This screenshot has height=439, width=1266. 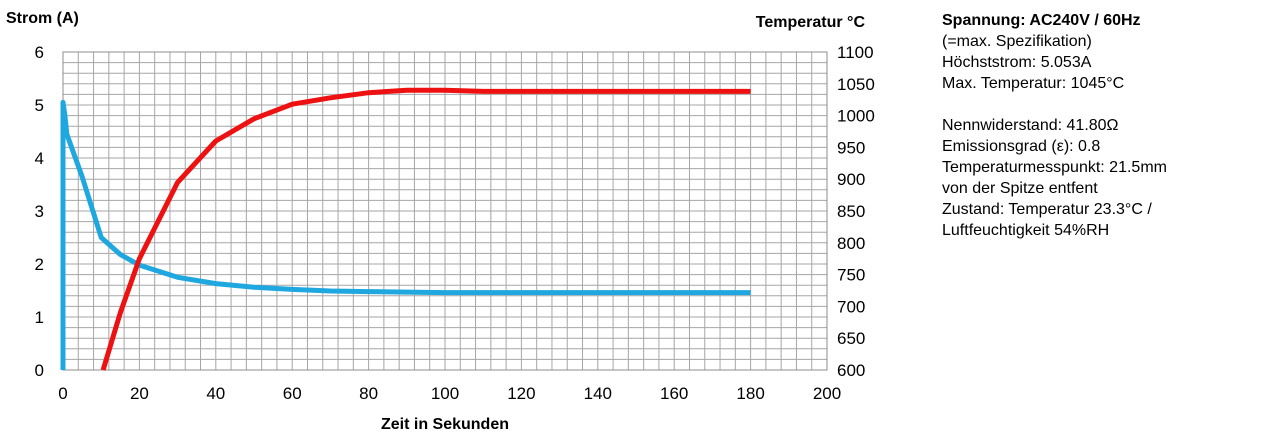 What do you see at coordinates (851, 338) in the screenshot?
I see `y2-tick-label: 650` at bounding box center [851, 338].